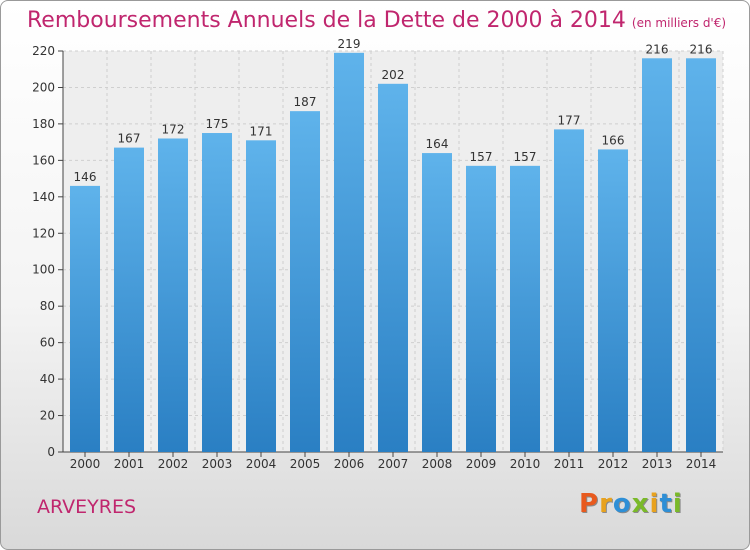  I want to click on y-tick-label: 180, so click(43, 124).